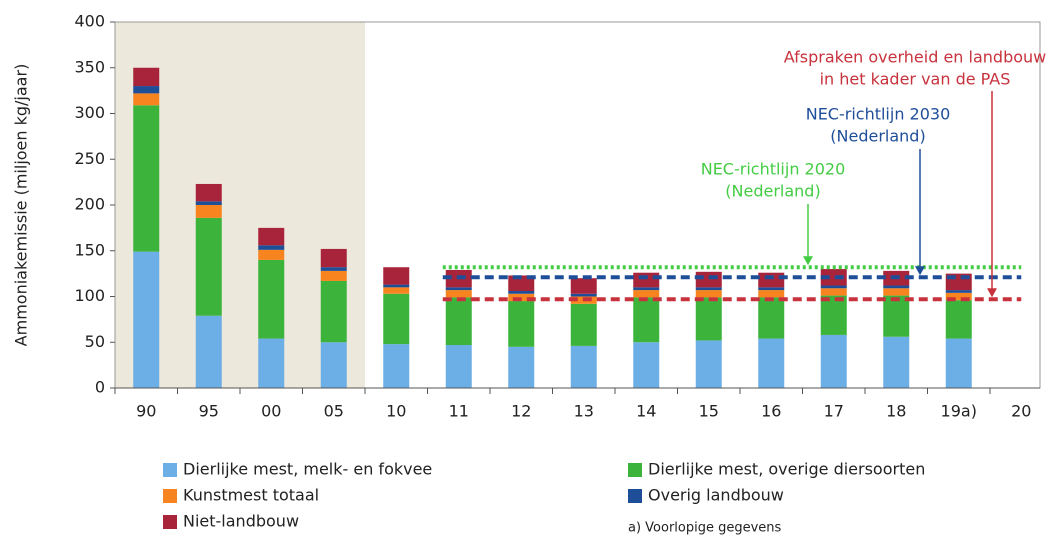 The height and width of the screenshot is (537, 1052). I want to click on annotation: in het kader van de PAS, so click(915, 79).